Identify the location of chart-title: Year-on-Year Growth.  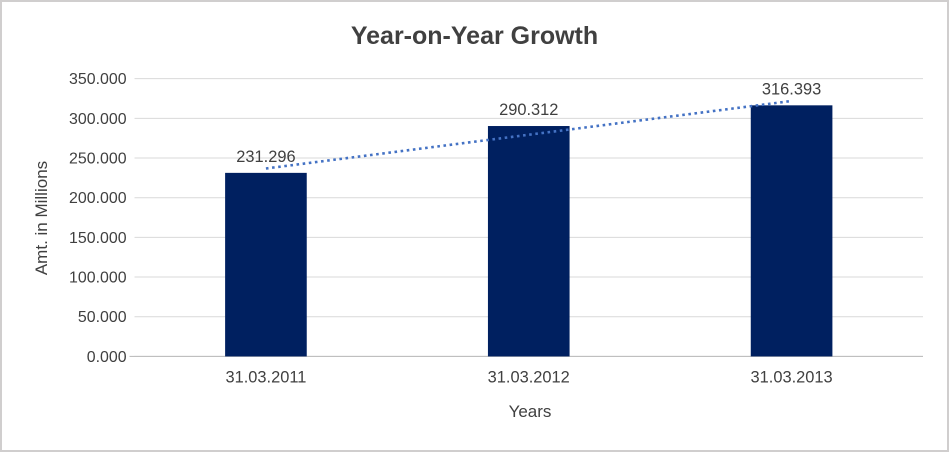
(474, 36).